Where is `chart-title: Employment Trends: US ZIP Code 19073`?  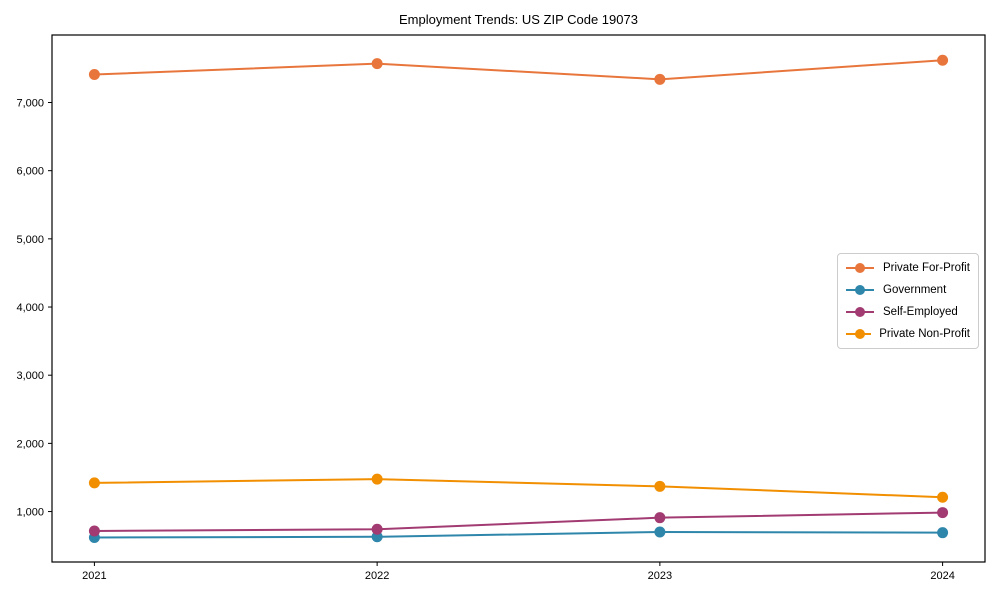
chart-title: Employment Trends: US ZIP Code 19073 is located at coordinates (518, 19).